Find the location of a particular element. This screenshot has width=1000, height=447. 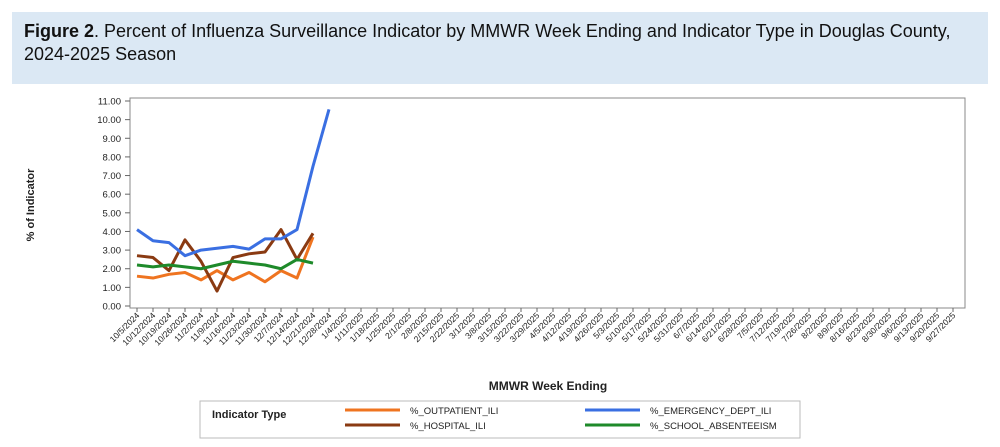

legend-title: Indicator Type is located at coordinates (249, 415).